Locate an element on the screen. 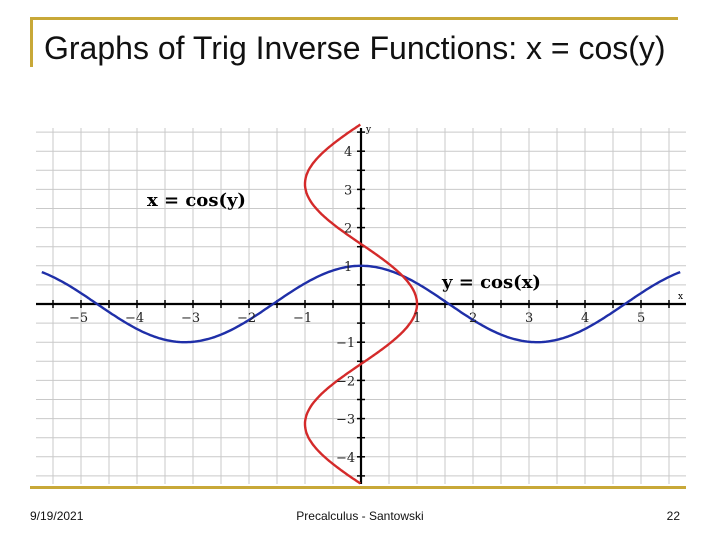  x-tick-label: 1 is located at coordinates (417, 318).